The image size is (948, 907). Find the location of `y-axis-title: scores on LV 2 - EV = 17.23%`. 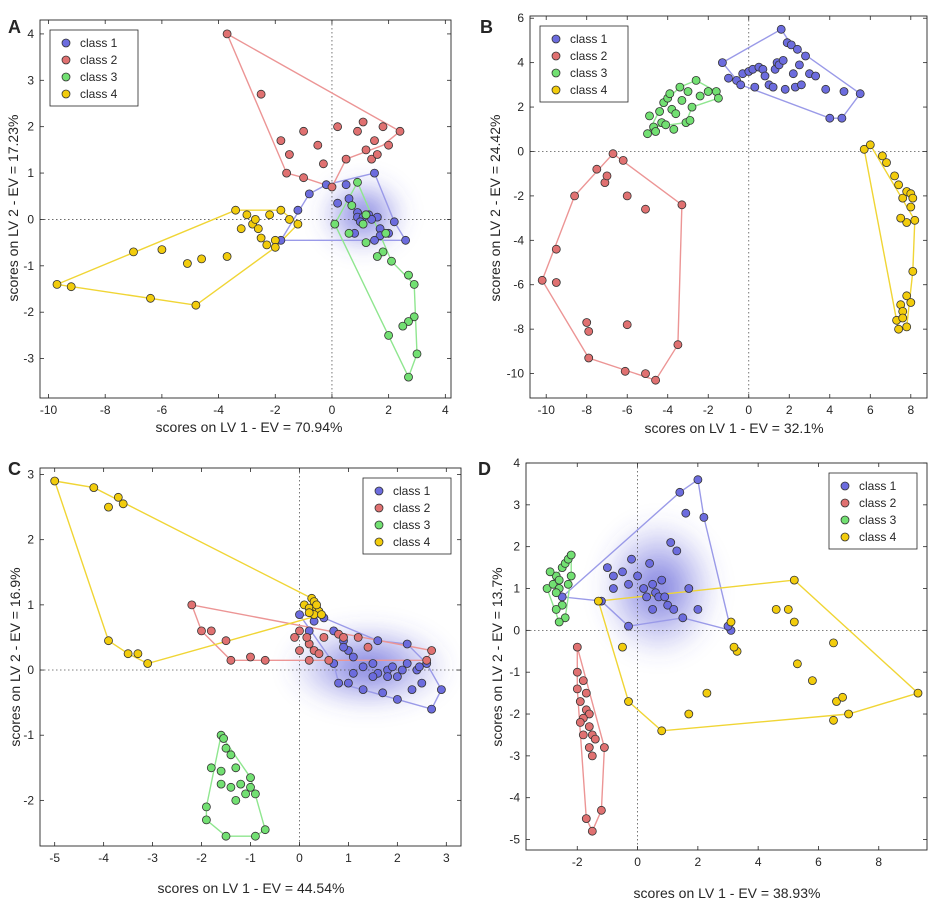

y-axis-title: scores on LV 2 - EV = 17.23% is located at coordinates (13, 208).